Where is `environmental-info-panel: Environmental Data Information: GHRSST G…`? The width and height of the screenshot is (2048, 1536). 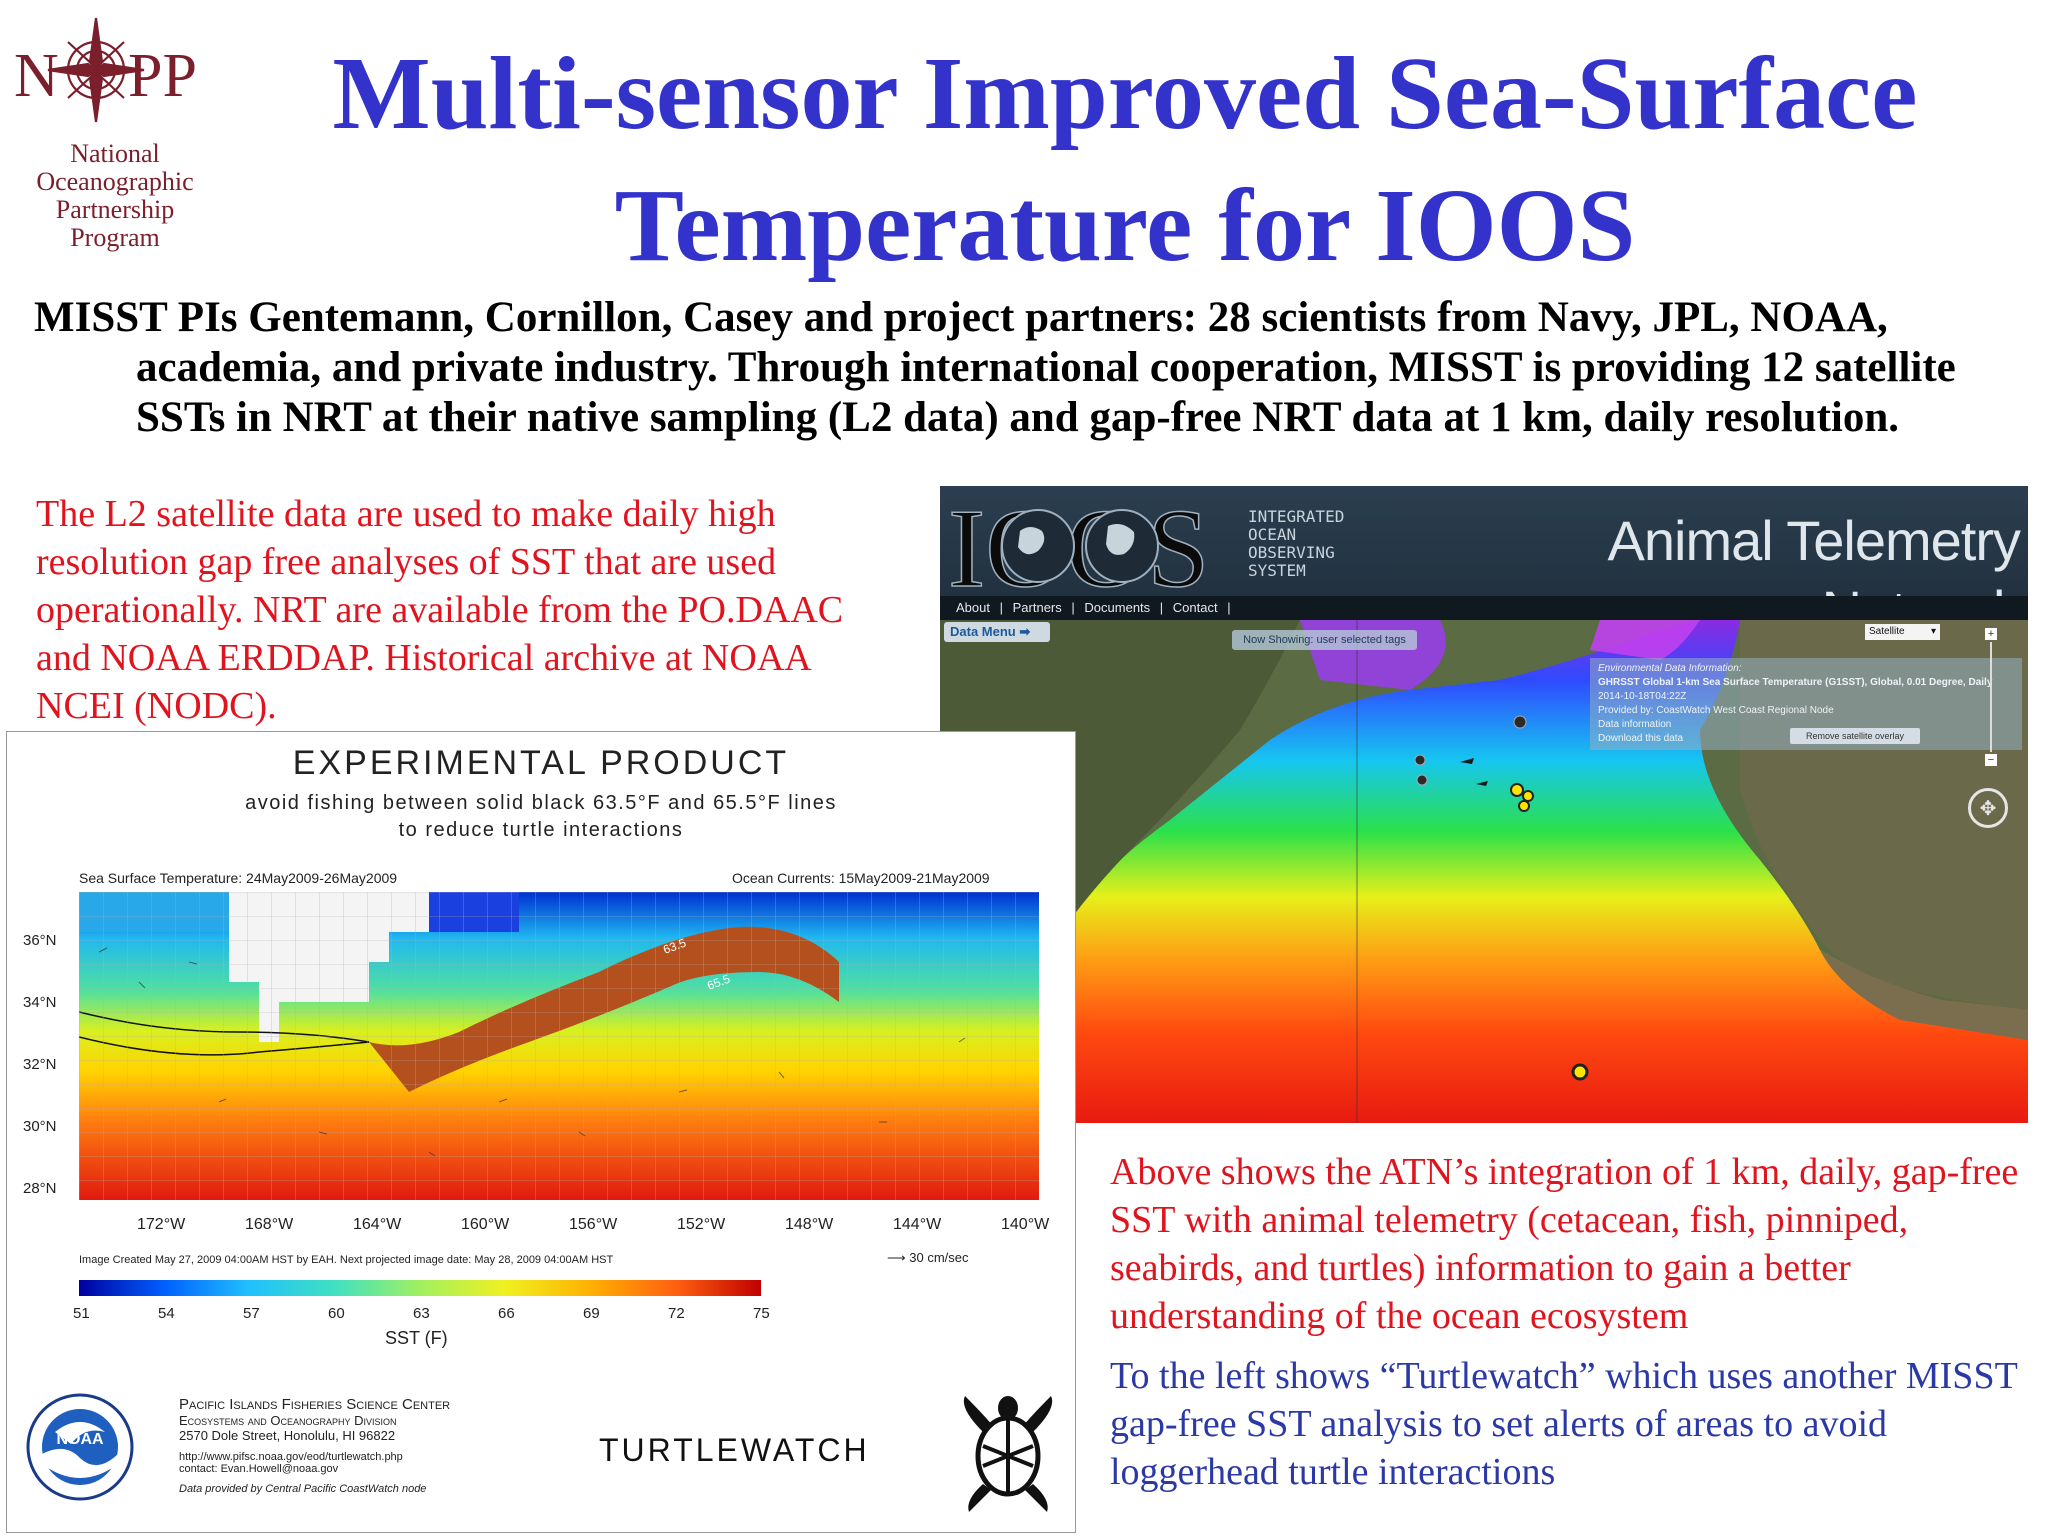 environmental-info-panel: Environmental Data Information: GHRSST G… is located at coordinates (1806, 704).